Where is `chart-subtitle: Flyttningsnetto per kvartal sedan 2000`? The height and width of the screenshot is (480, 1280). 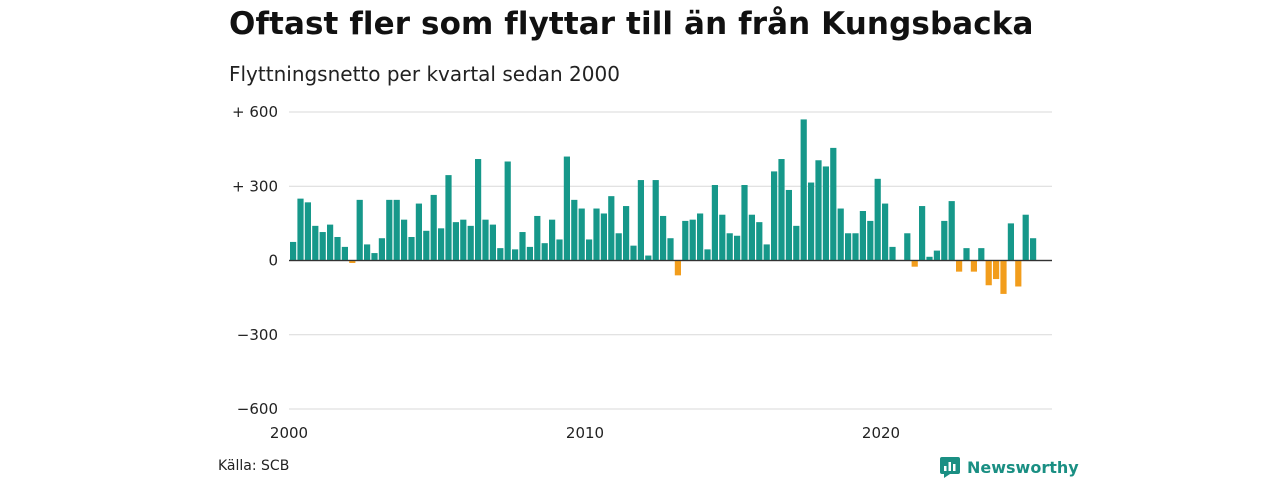 chart-subtitle: Flyttningsnetto per kvartal sedan 2000 is located at coordinates (424, 74).